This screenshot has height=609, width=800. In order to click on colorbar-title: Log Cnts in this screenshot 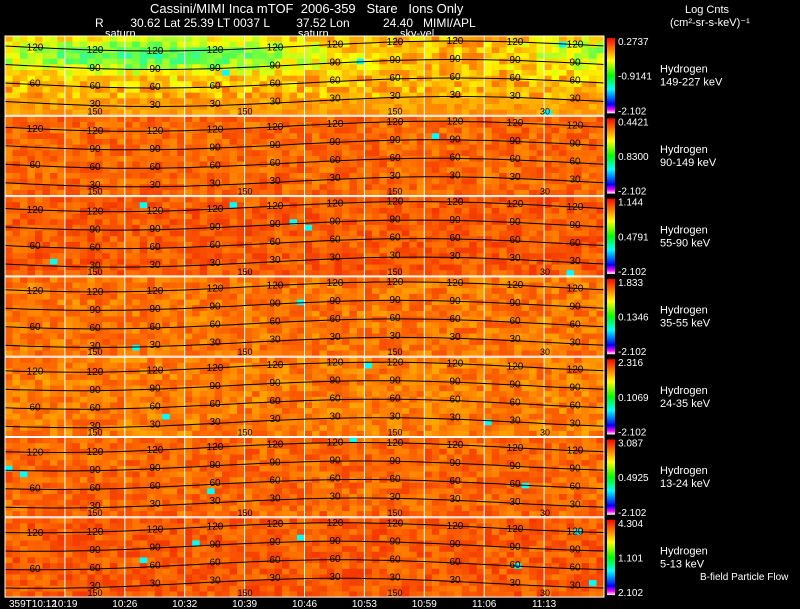, I will do `click(707, 10)`.